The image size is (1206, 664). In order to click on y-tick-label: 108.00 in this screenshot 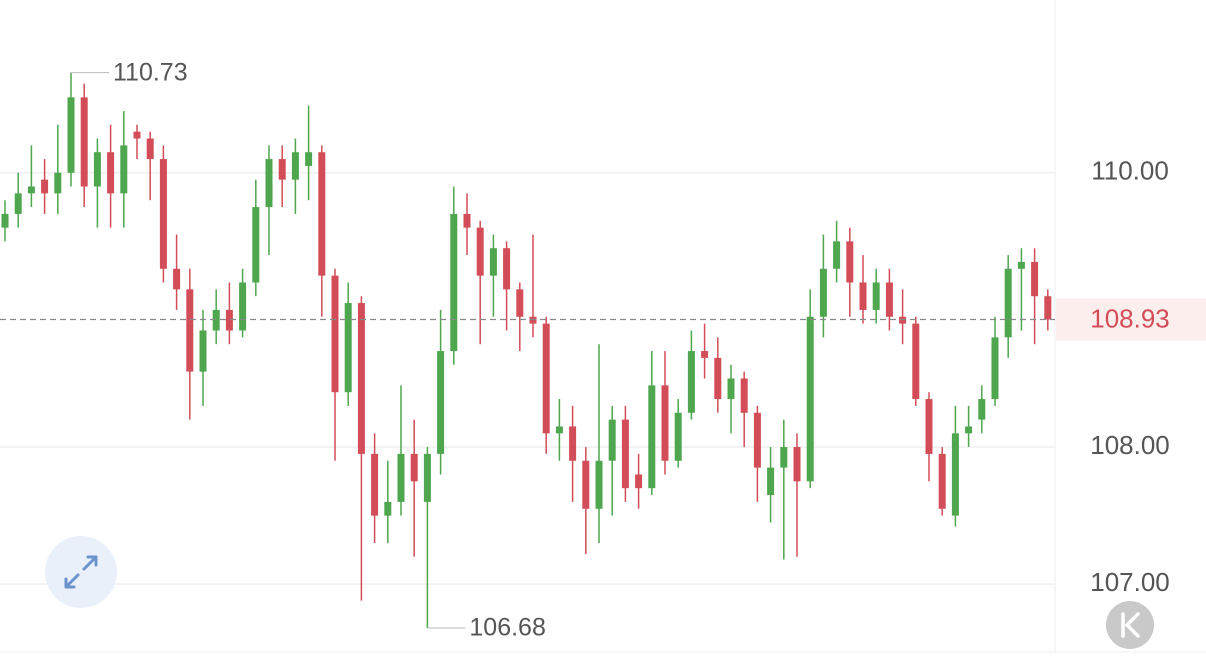, I will do `click(1130, 445)`.